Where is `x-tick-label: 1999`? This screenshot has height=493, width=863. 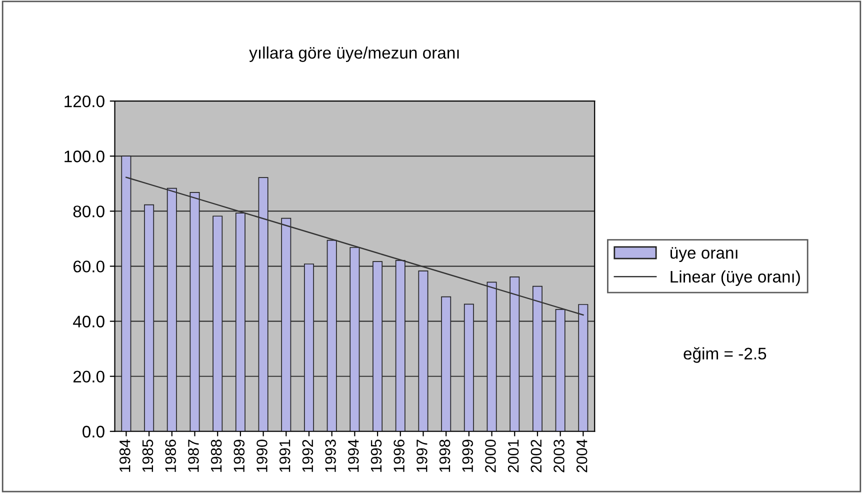 x-tick-label: 1999 is located at coordinates (468, 456).